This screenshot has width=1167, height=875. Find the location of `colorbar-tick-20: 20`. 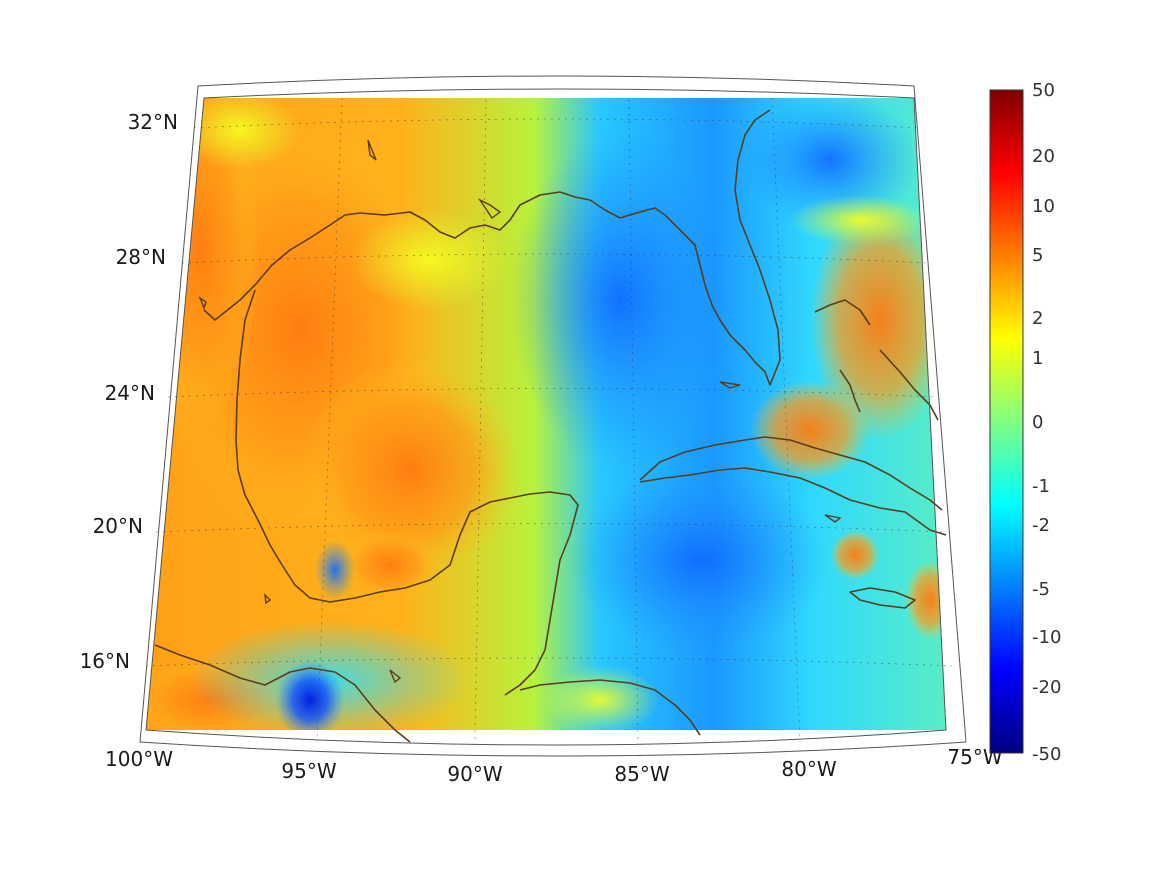

colorbar-tick-20: 20 is located at coordinates (1043, 156).